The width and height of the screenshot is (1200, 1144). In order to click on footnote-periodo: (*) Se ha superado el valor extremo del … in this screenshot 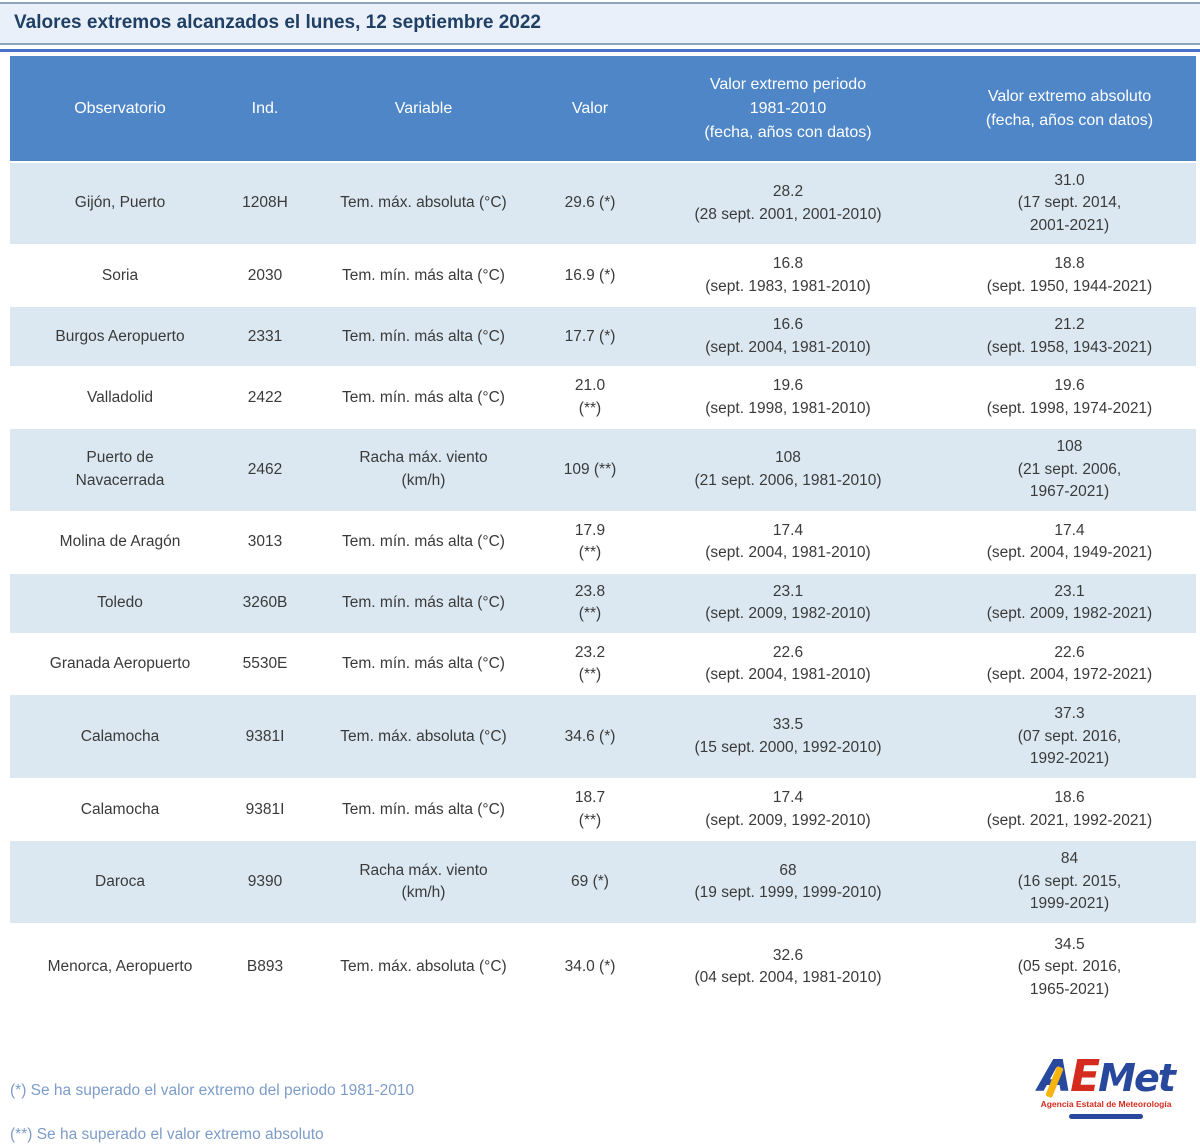, I will do `click(212, 1090)`.